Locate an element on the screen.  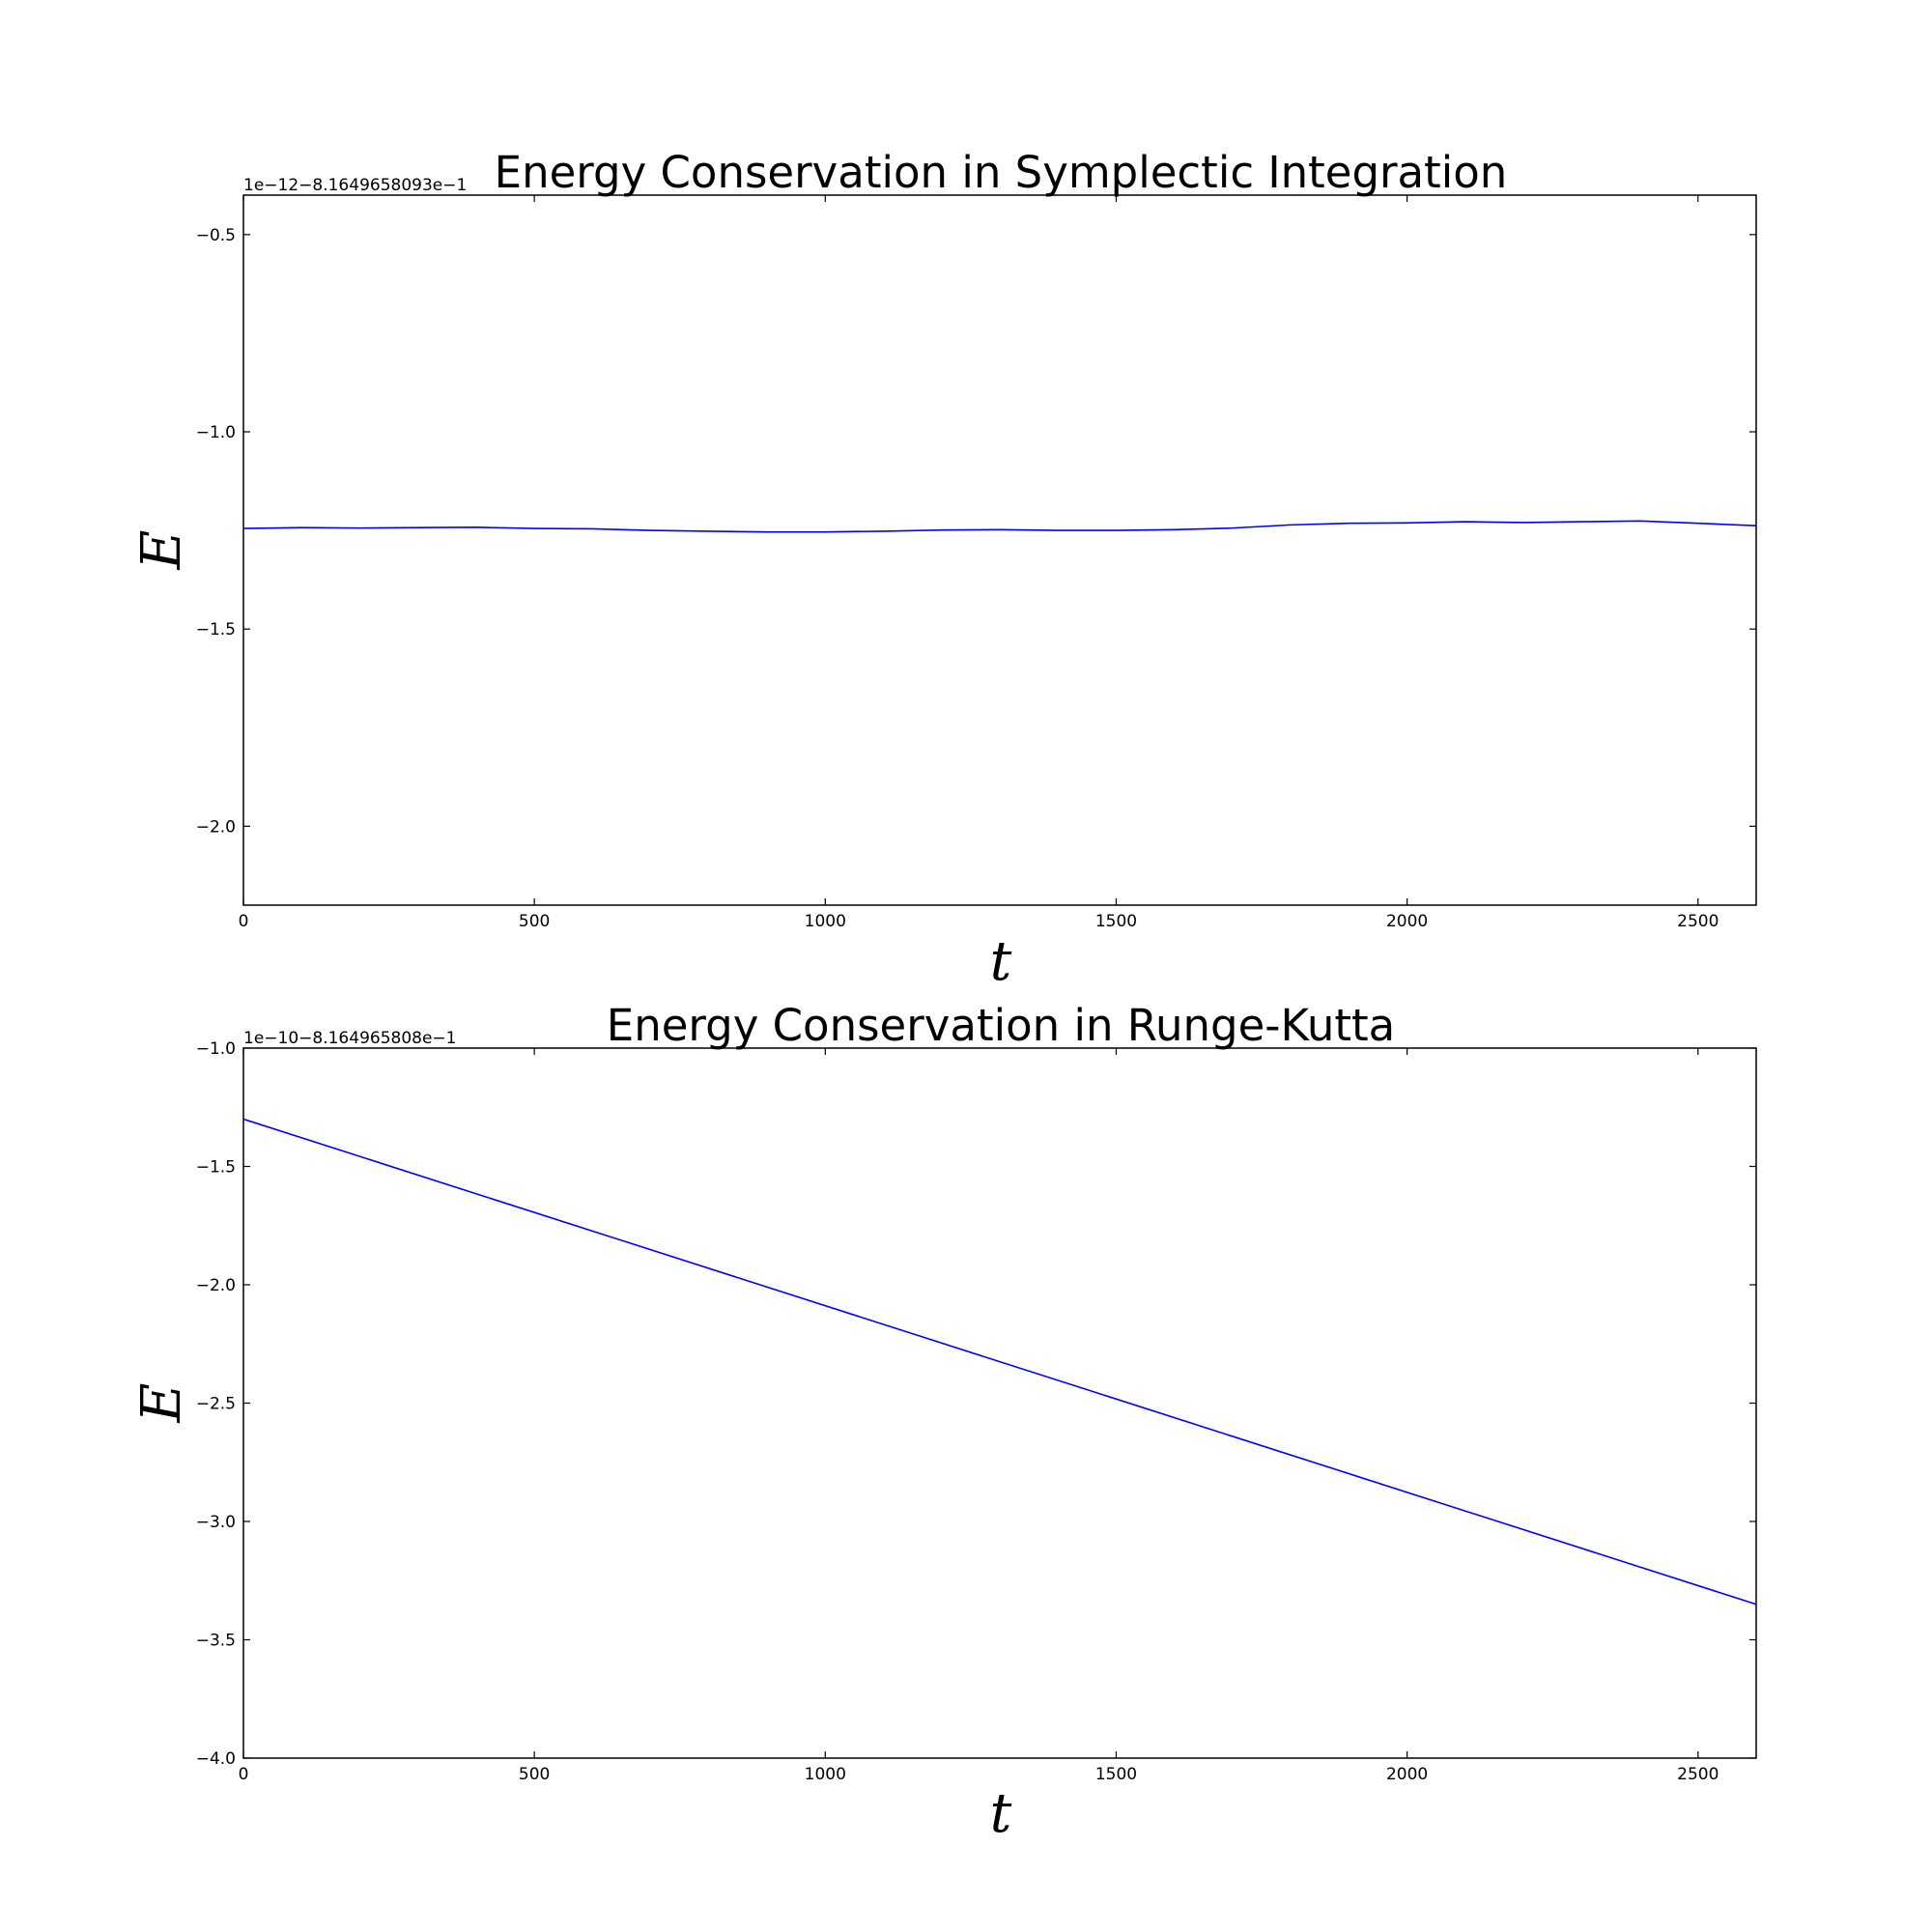
chart-title: Energy Conservation in Runge-Kutta is located at coordinates (1001, 1025).